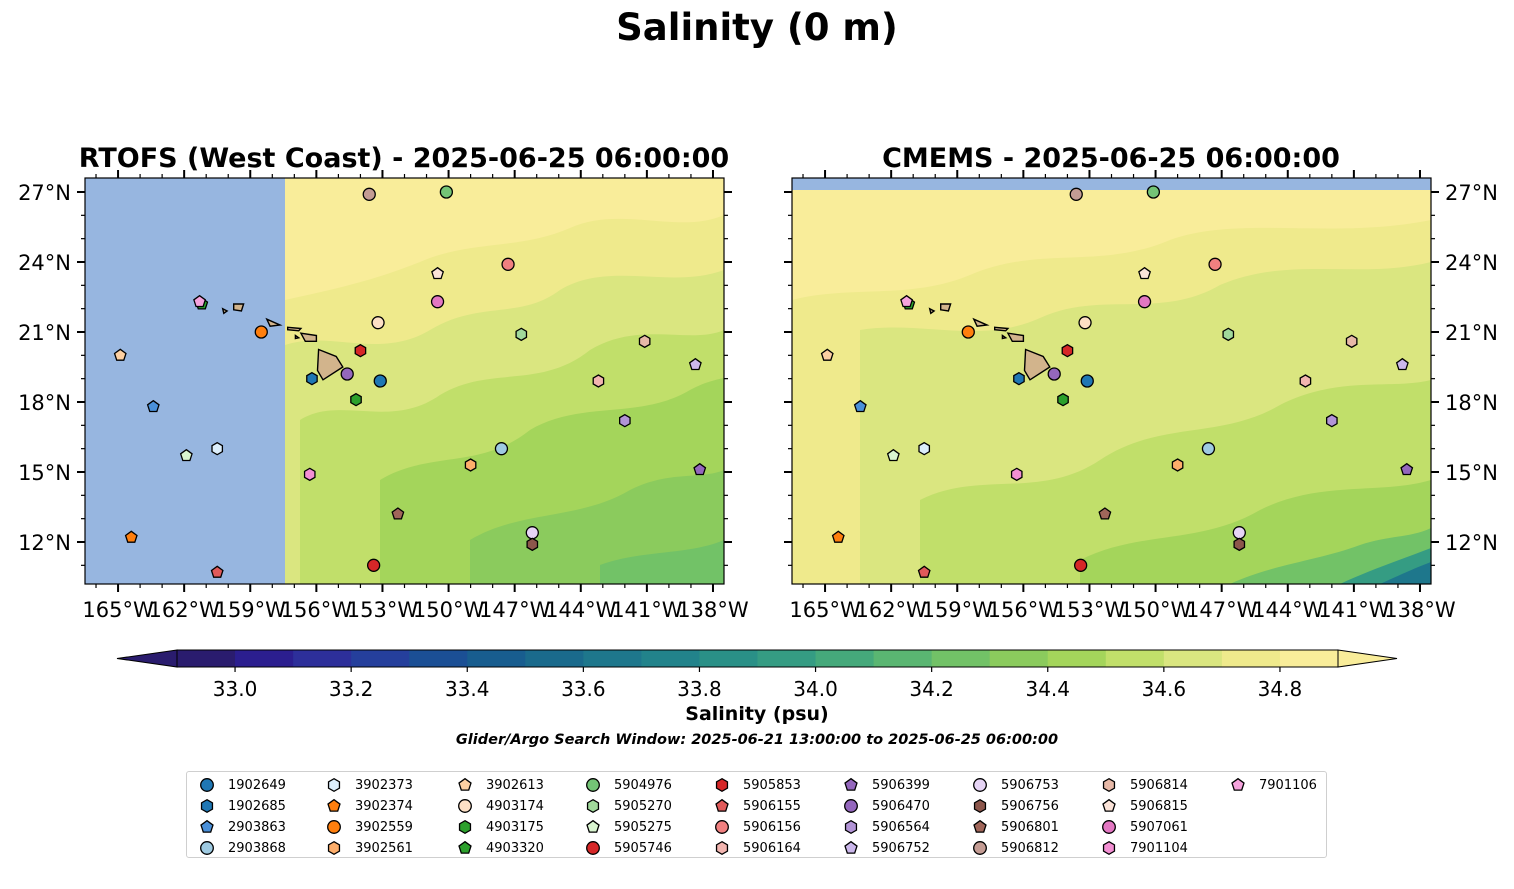 This screenshot has height=889, width=1514. Describe the element at coordinates (815, 688) in the screenshot. I see `colorbar-tick-label: 34.0` at that location.